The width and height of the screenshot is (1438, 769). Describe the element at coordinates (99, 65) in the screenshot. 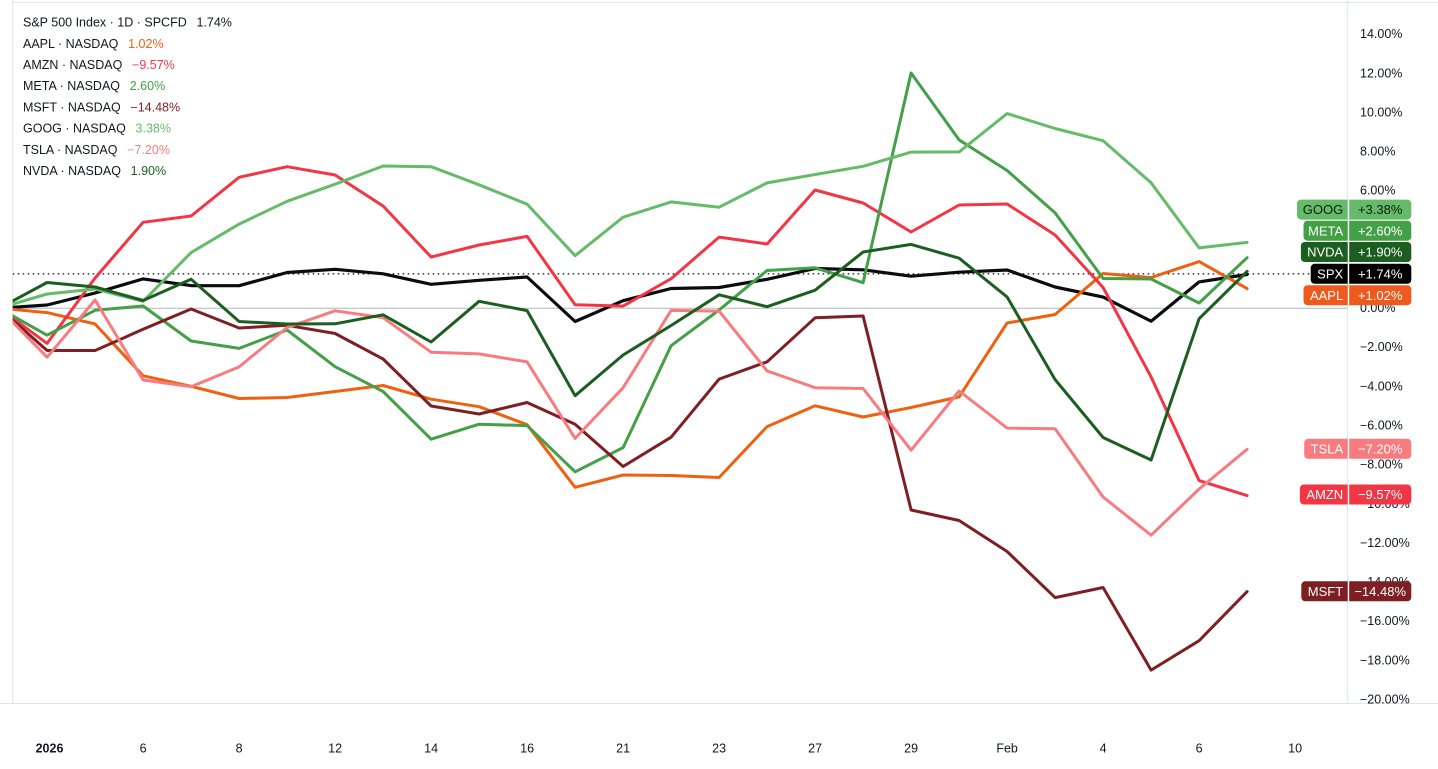

I see `svg-text: AMZN · NASDAQ −9.57%` at that location.